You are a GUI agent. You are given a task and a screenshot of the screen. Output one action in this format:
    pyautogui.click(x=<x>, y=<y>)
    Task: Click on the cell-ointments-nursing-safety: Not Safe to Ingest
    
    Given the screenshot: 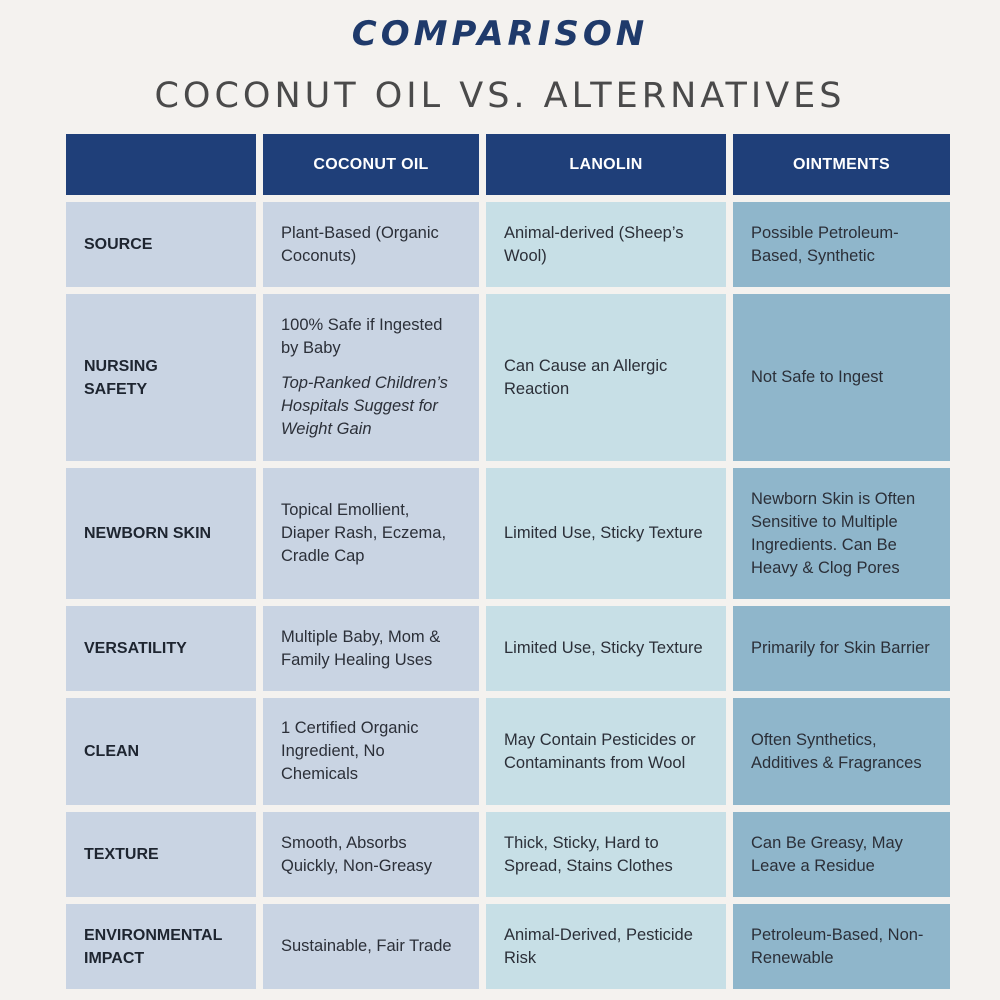 What is the action you would take?
    pyautogui.click(x=841, y=377)
    